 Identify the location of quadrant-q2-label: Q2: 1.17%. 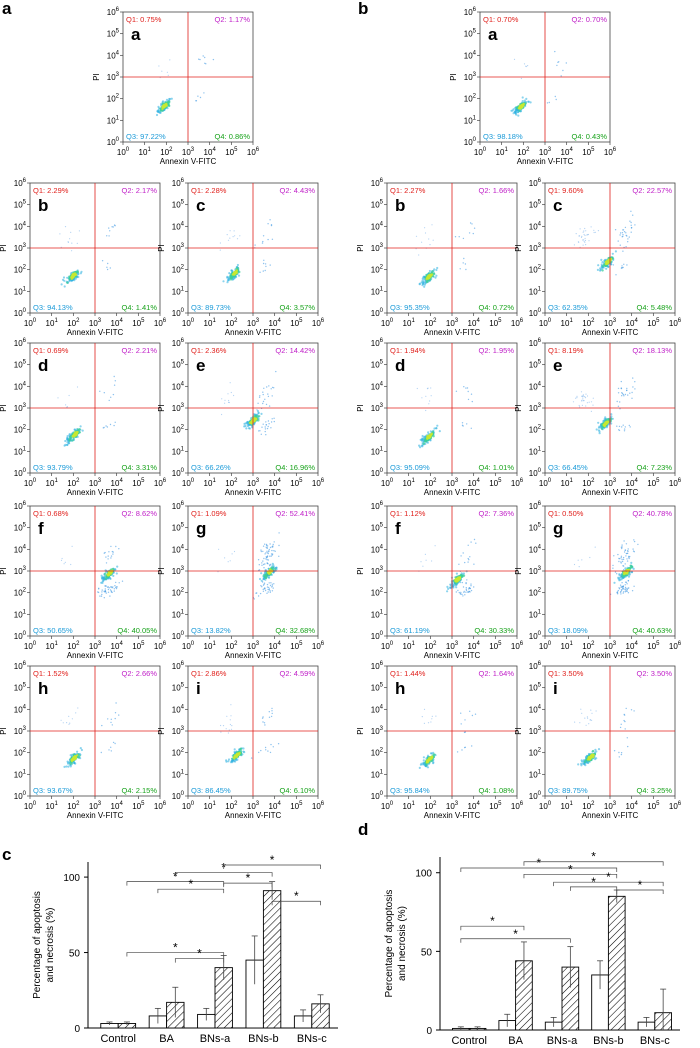
(233, 19).